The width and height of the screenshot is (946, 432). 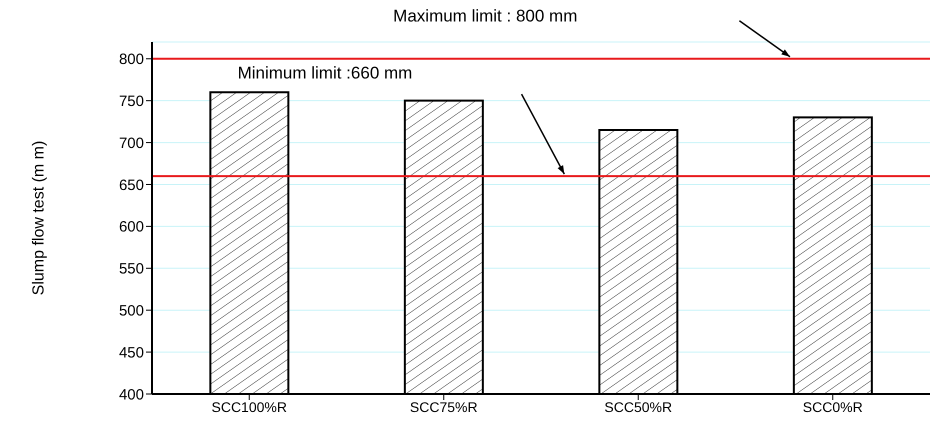 What do you see at coordinates (131, 59) in the screenshot?
I see `y-tick-label: 800` at bounding box center [131, 59].